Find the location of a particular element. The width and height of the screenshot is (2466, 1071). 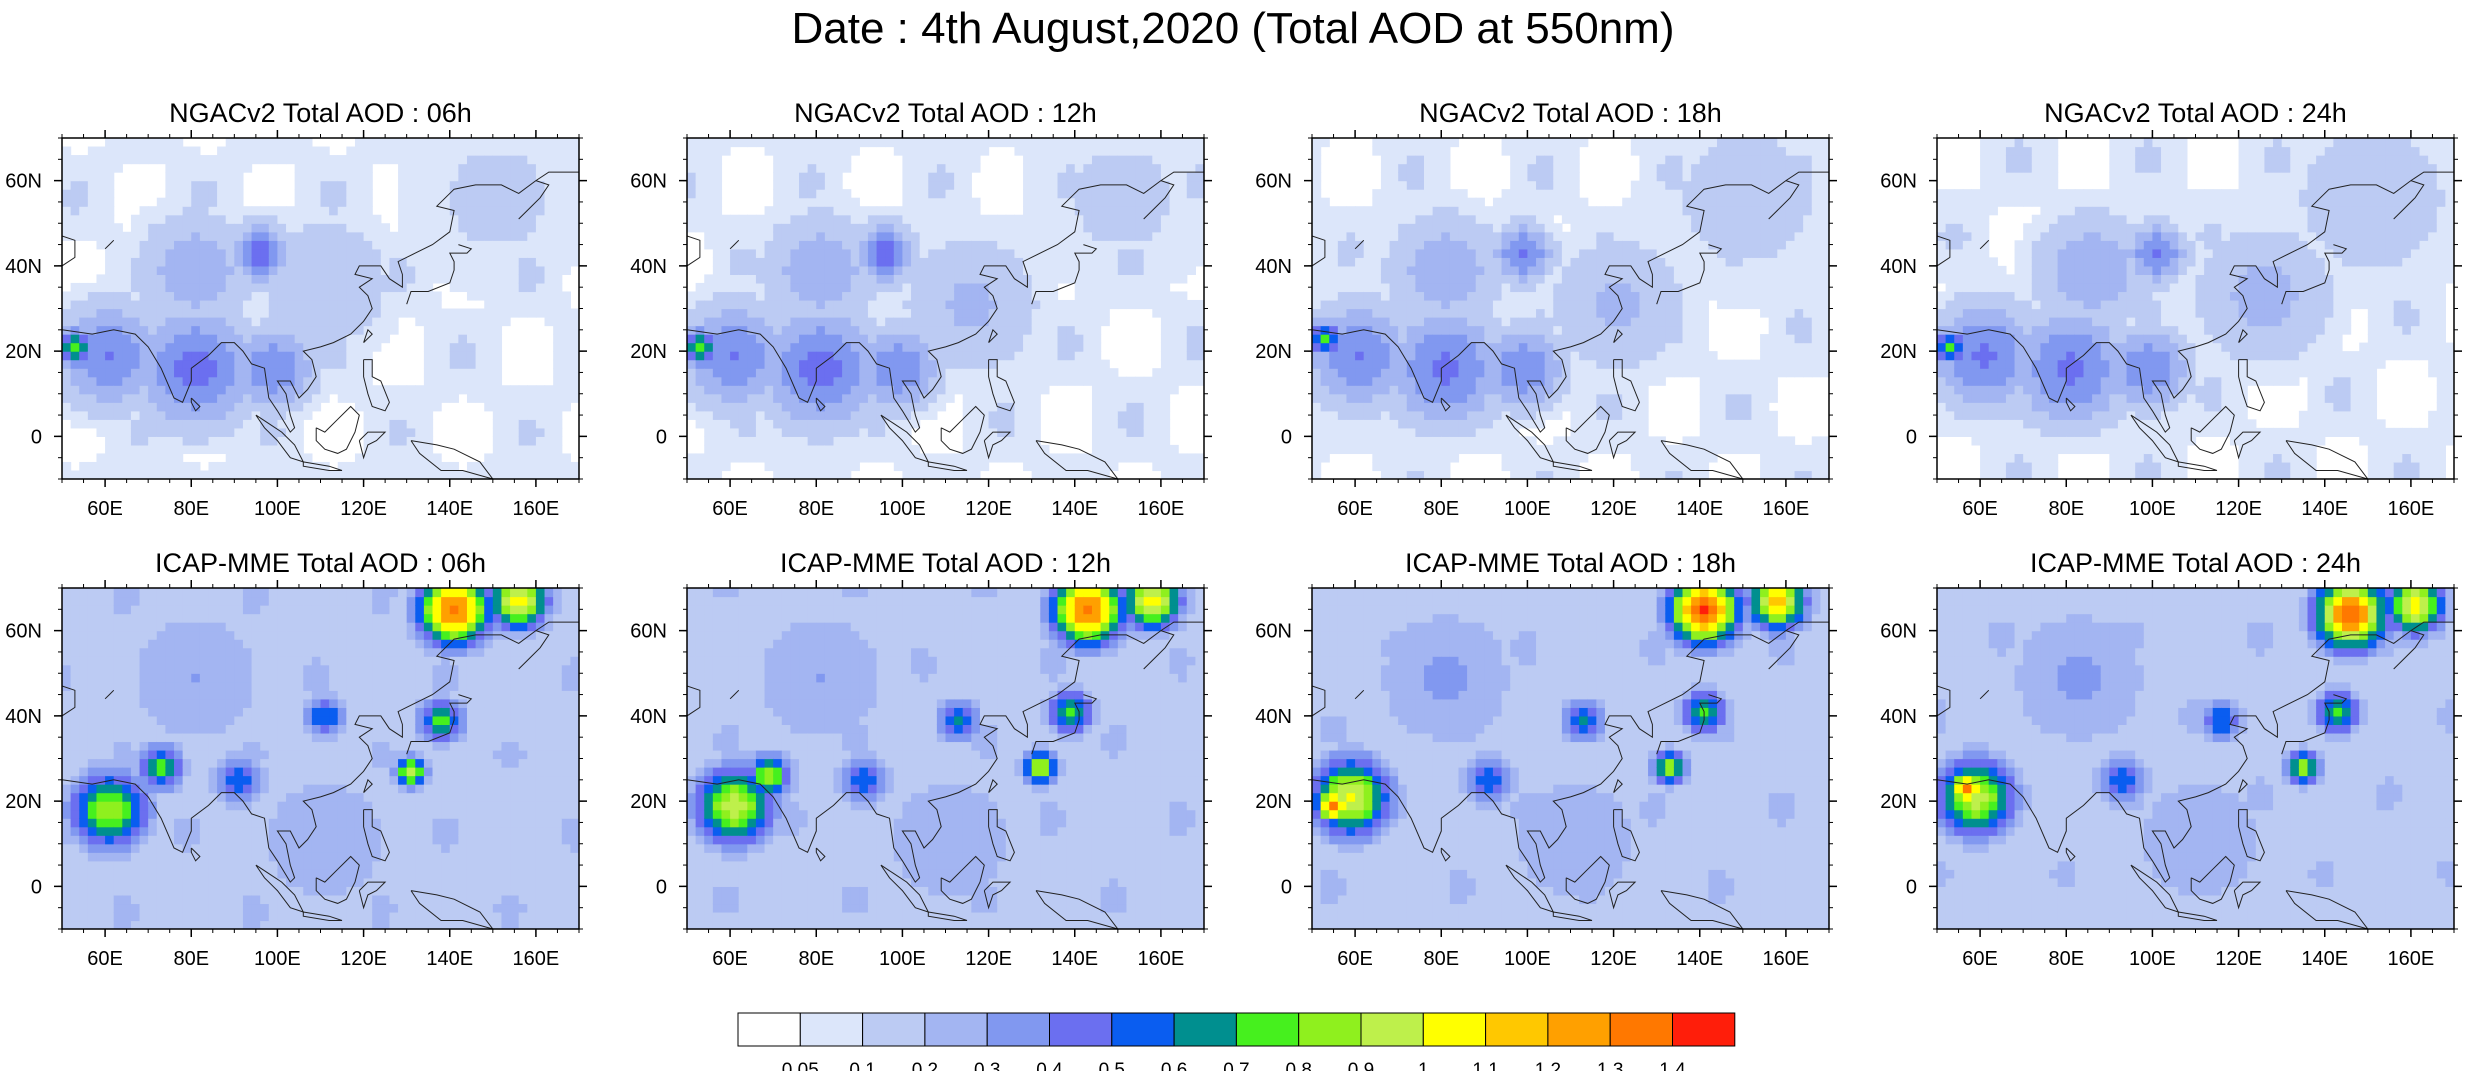

coastline is located at coordinates (69, 251).